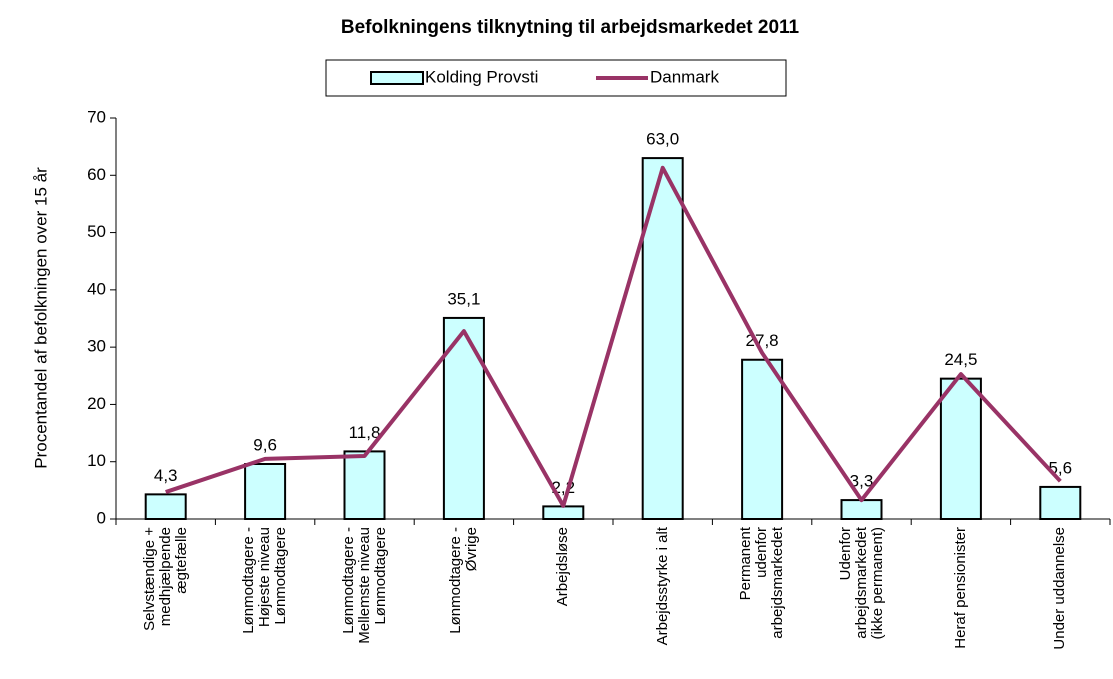  What do you see at coordinates (684, 76) in the screenshot?
I see `legend-label: Danmark` at bounding box center [684, 76].